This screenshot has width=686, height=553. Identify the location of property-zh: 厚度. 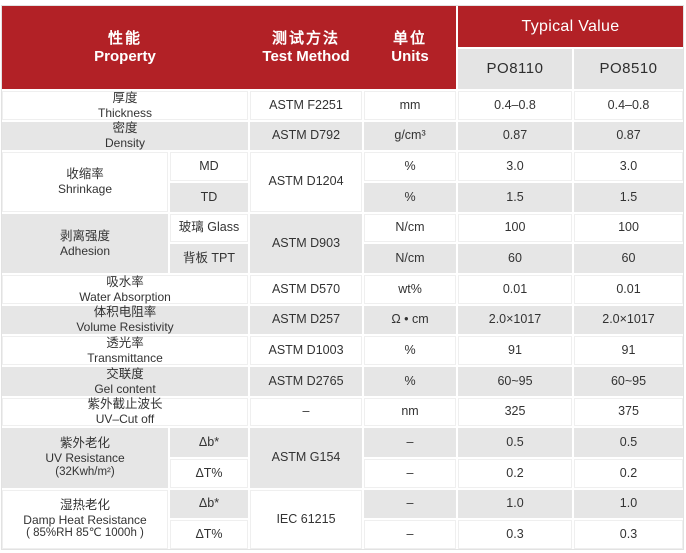
(125, 97).